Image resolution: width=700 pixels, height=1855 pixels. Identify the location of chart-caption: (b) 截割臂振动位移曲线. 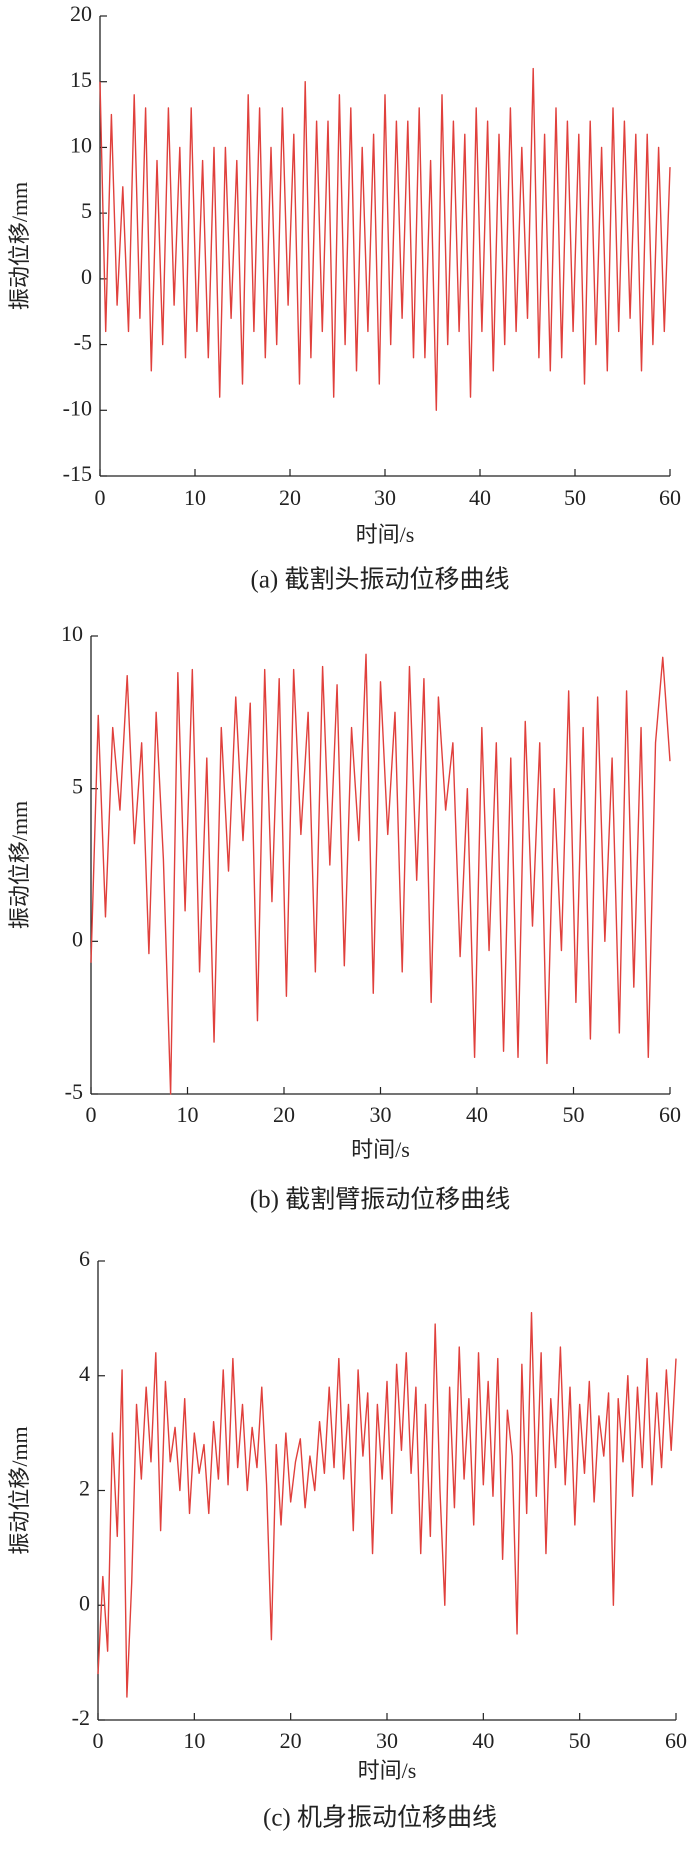
(380, 1200).